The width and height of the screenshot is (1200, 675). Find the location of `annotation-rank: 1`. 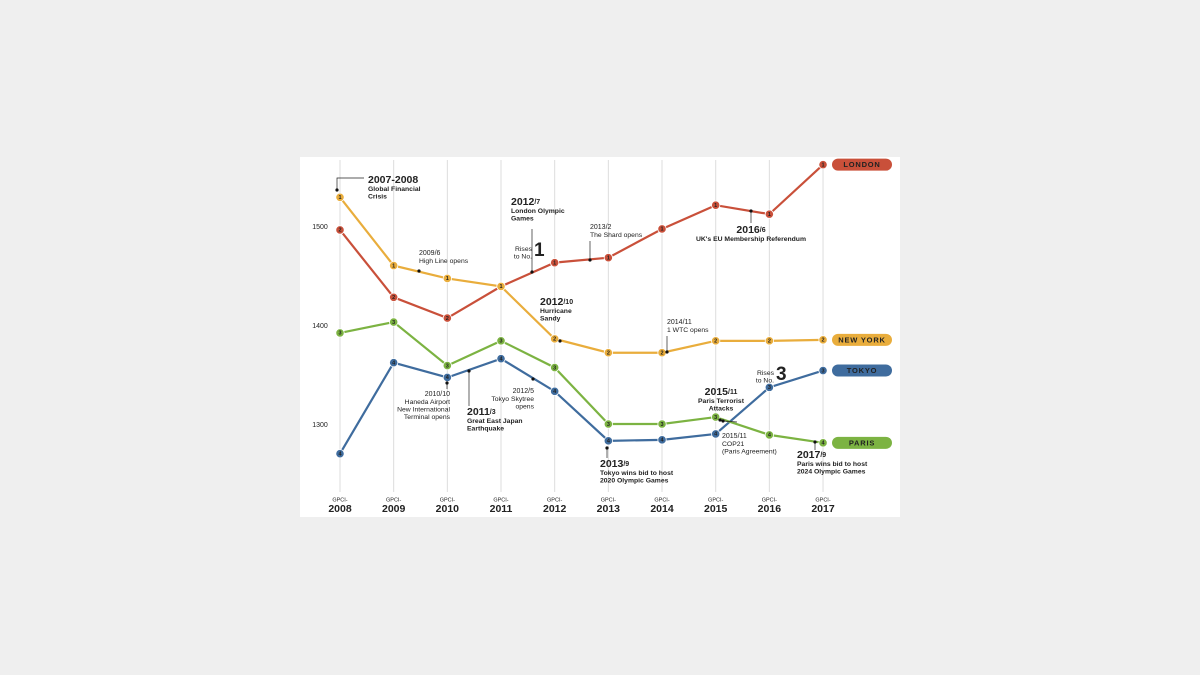

annotation-rank: 1 is located at coordinates (539, 250).